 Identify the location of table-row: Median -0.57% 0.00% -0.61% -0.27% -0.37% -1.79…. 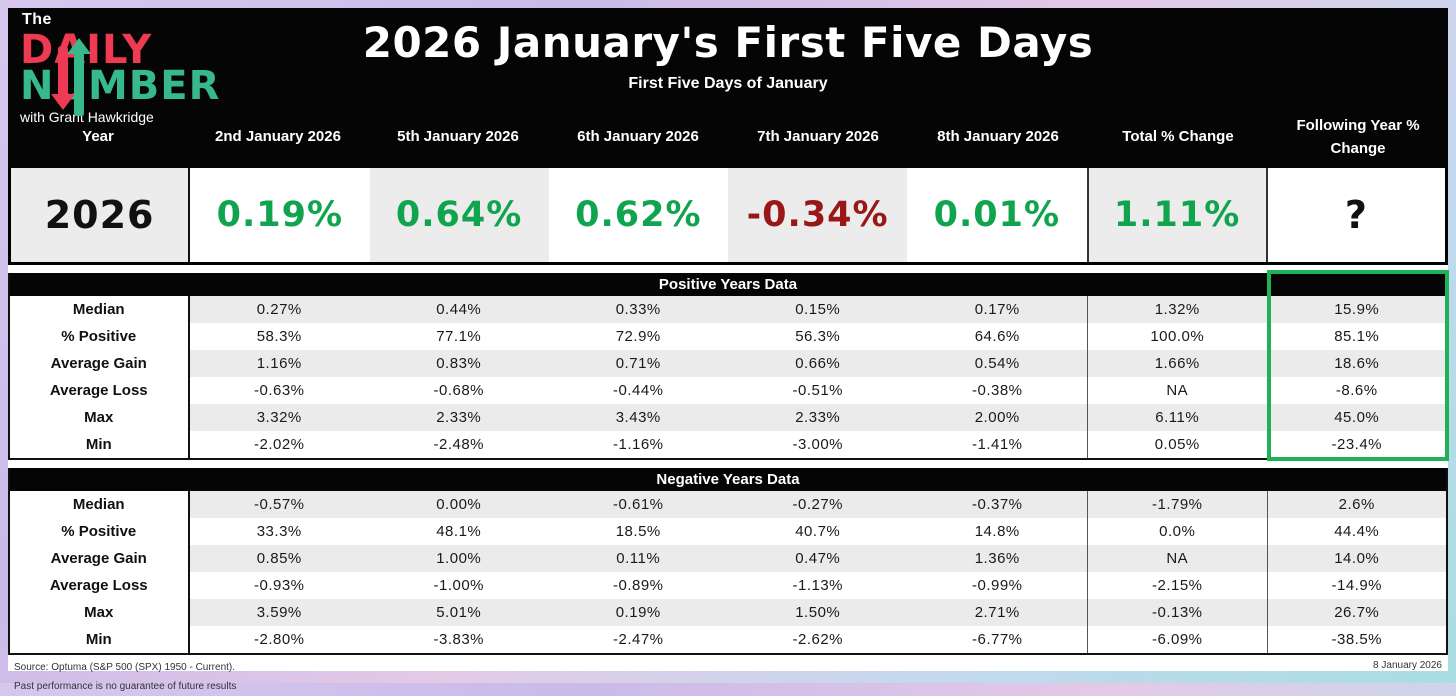
(728, 504).